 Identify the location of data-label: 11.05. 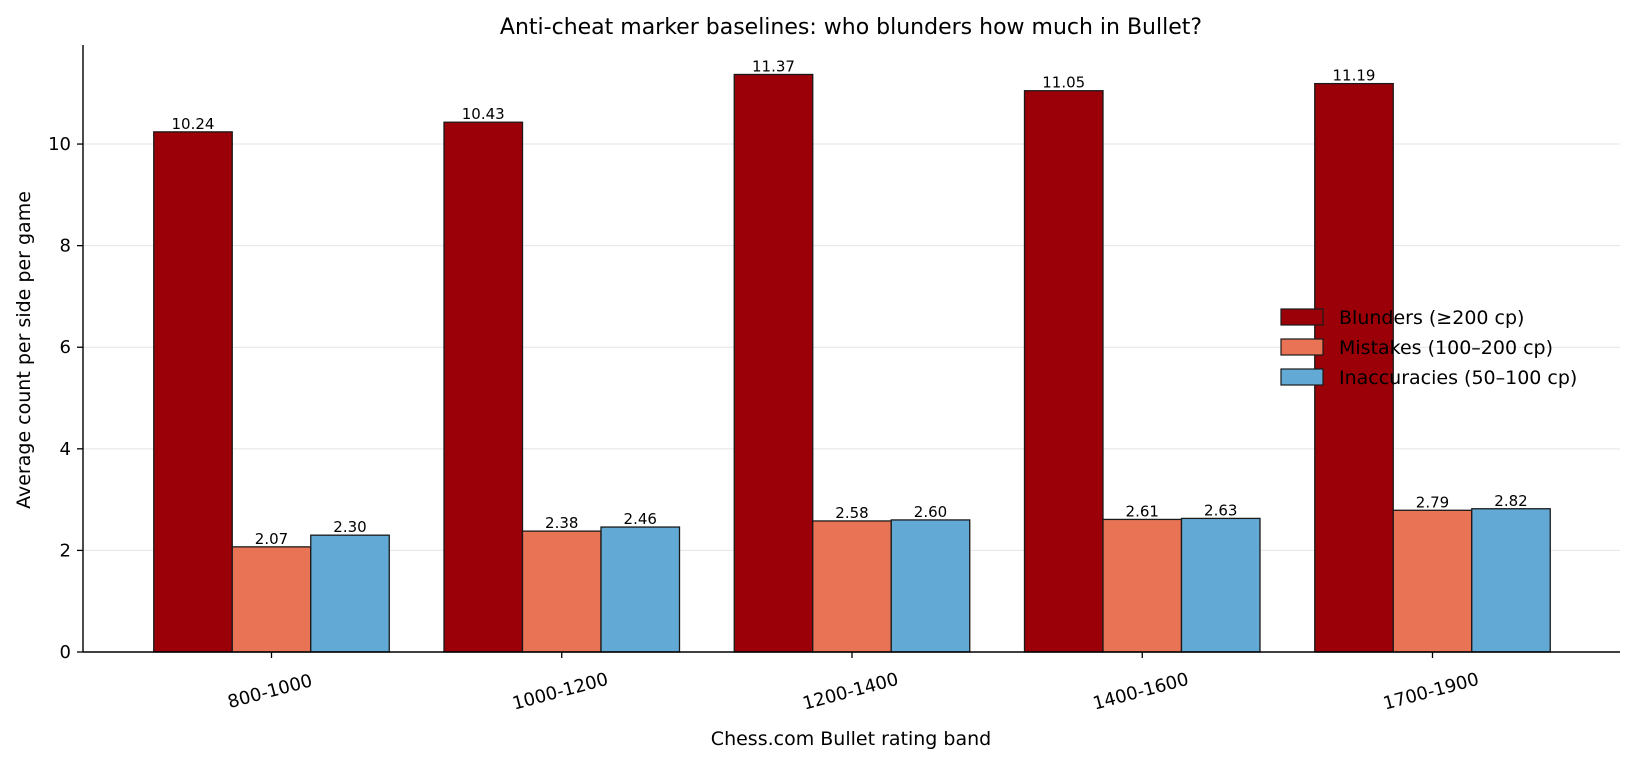
(1063, 83).